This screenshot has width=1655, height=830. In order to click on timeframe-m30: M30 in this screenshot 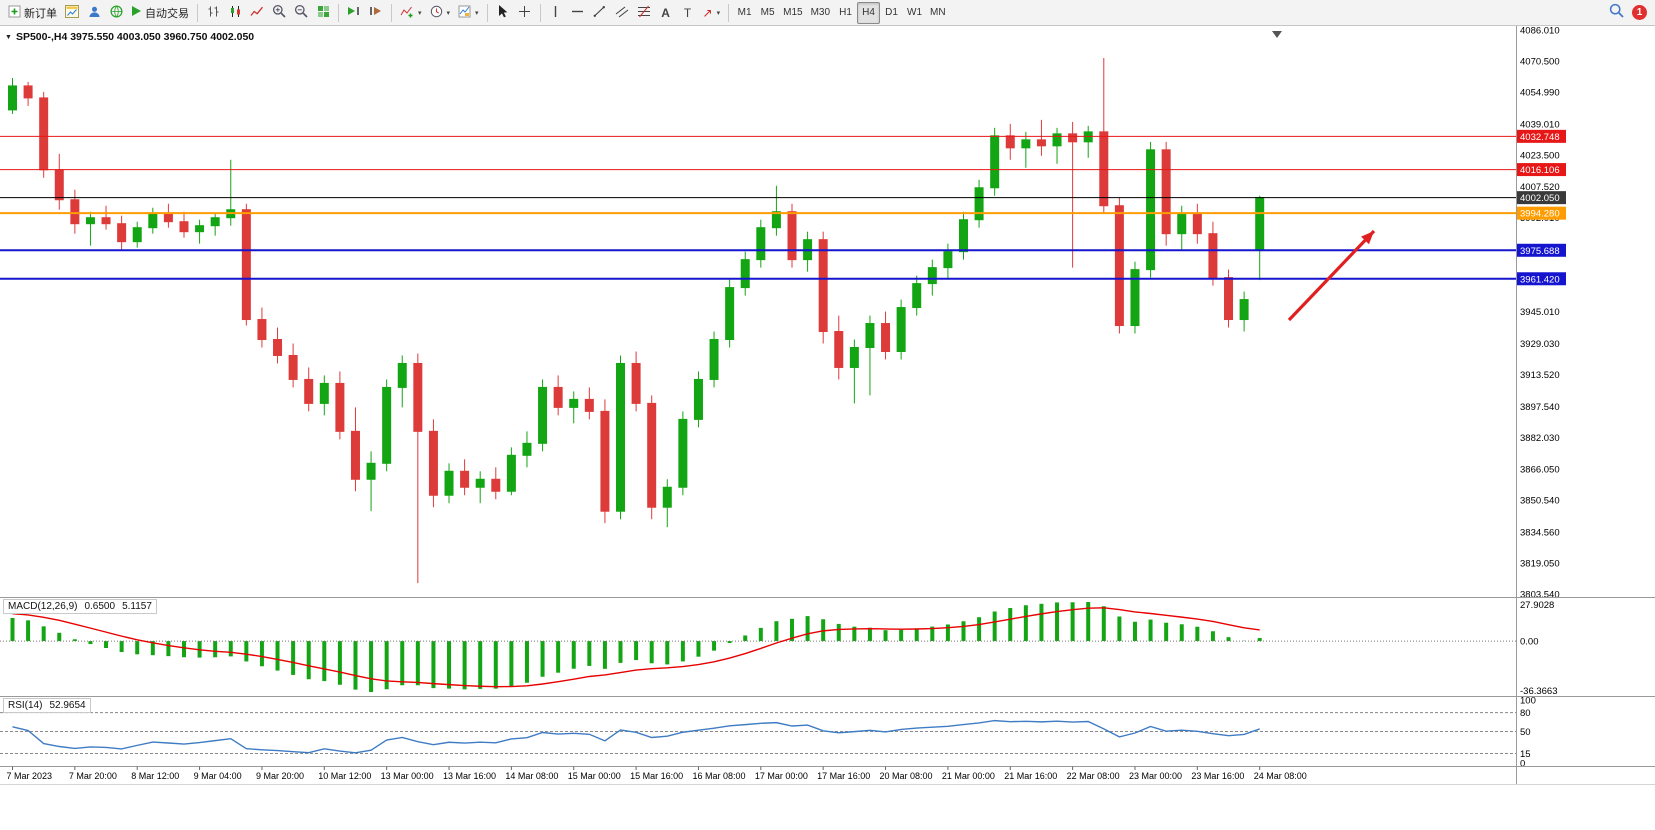, I will do `click(820, 13)`.